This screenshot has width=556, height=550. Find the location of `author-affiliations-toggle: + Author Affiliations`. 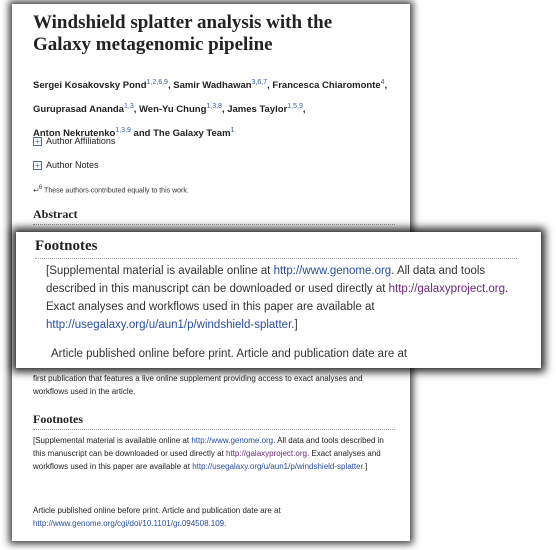

author-affiliations-toggle: + Author Affiliations is located at coordinates (74, 141).